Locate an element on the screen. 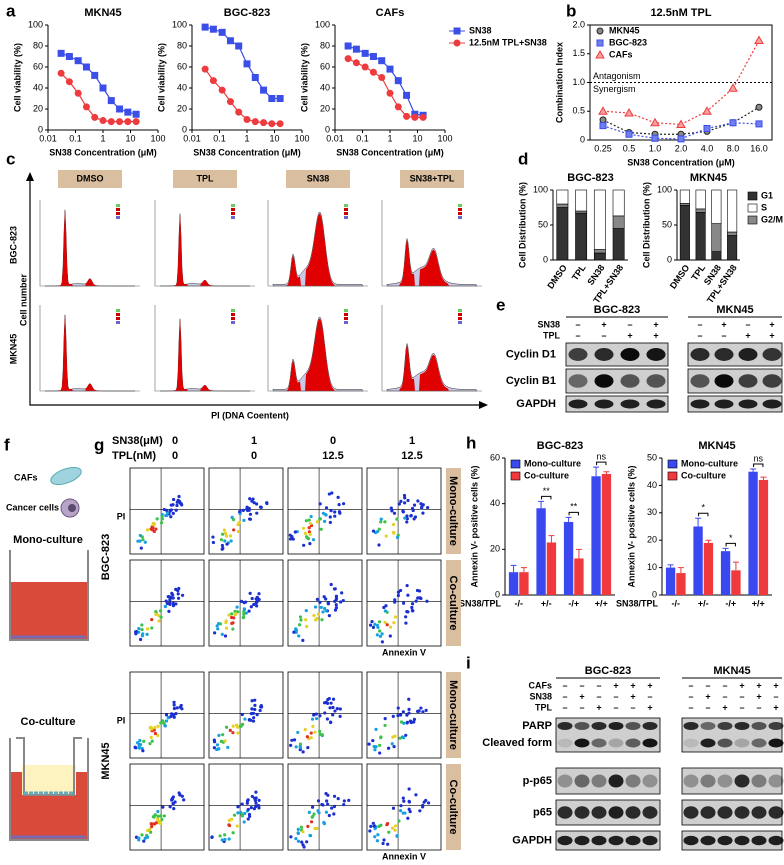  blot is located at coordinates (732, 781).